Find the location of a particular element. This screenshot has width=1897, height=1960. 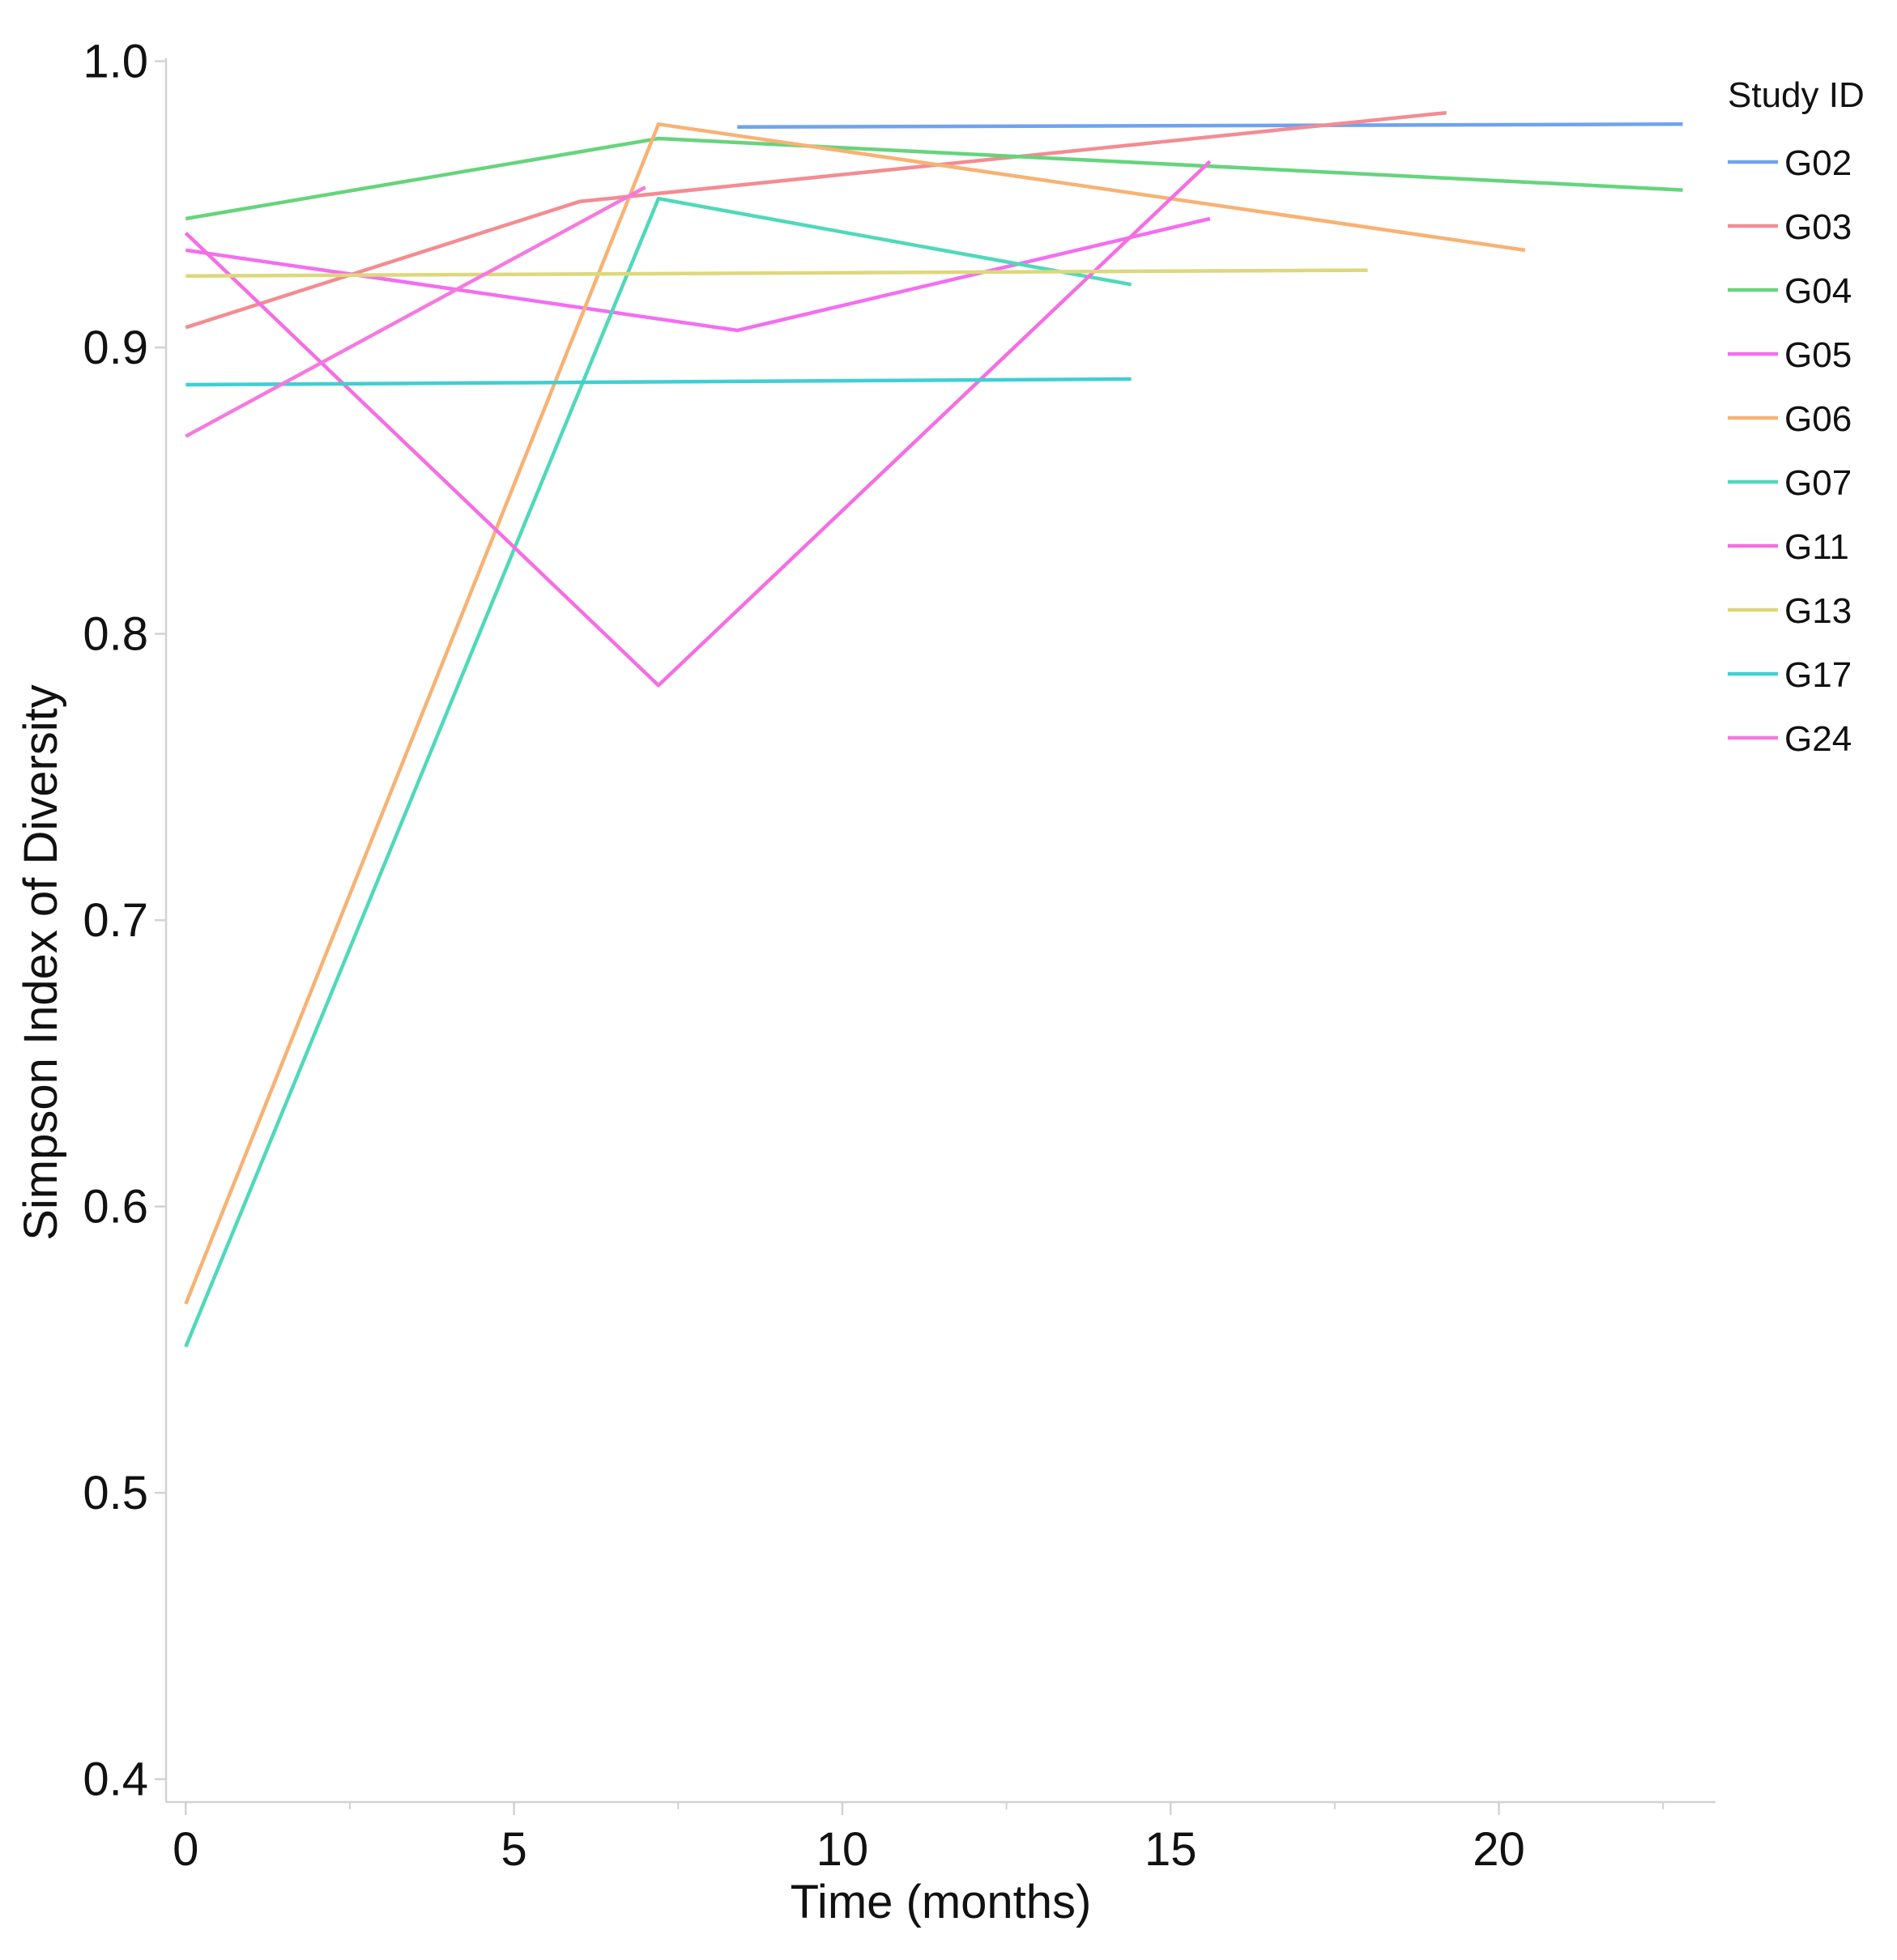

y-tick-label: 0.9 is located at coordinates (115, 348).